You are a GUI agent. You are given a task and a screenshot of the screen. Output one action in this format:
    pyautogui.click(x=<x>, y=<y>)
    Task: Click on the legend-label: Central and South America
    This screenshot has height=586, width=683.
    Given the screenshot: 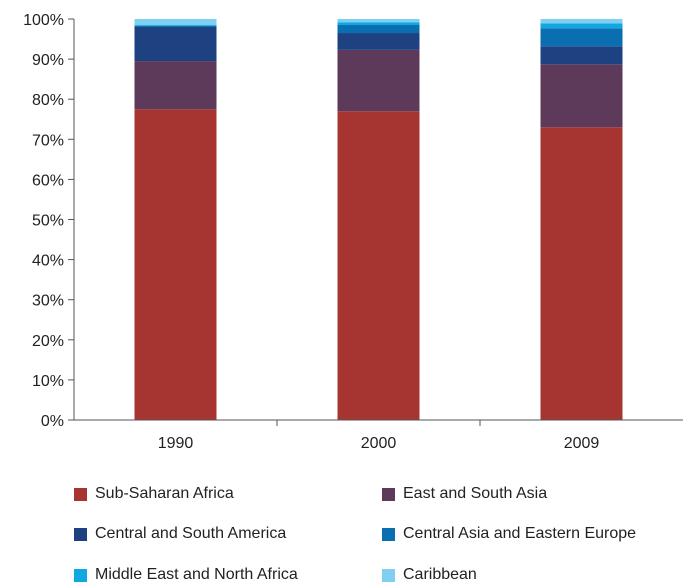 What is the action you would take?
    pyautogui.click(x=191, y=533)
    